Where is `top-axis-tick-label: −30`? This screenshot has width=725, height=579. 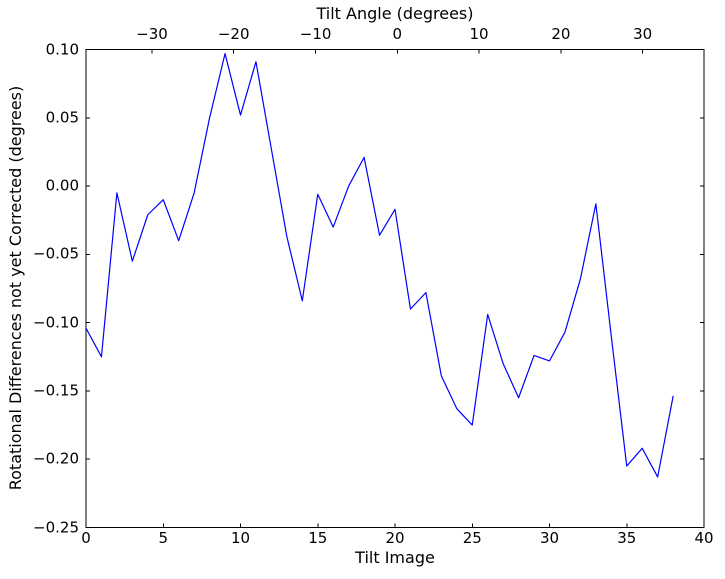
top-axis-tick-label: −30 is located at coordinates (152, 34).